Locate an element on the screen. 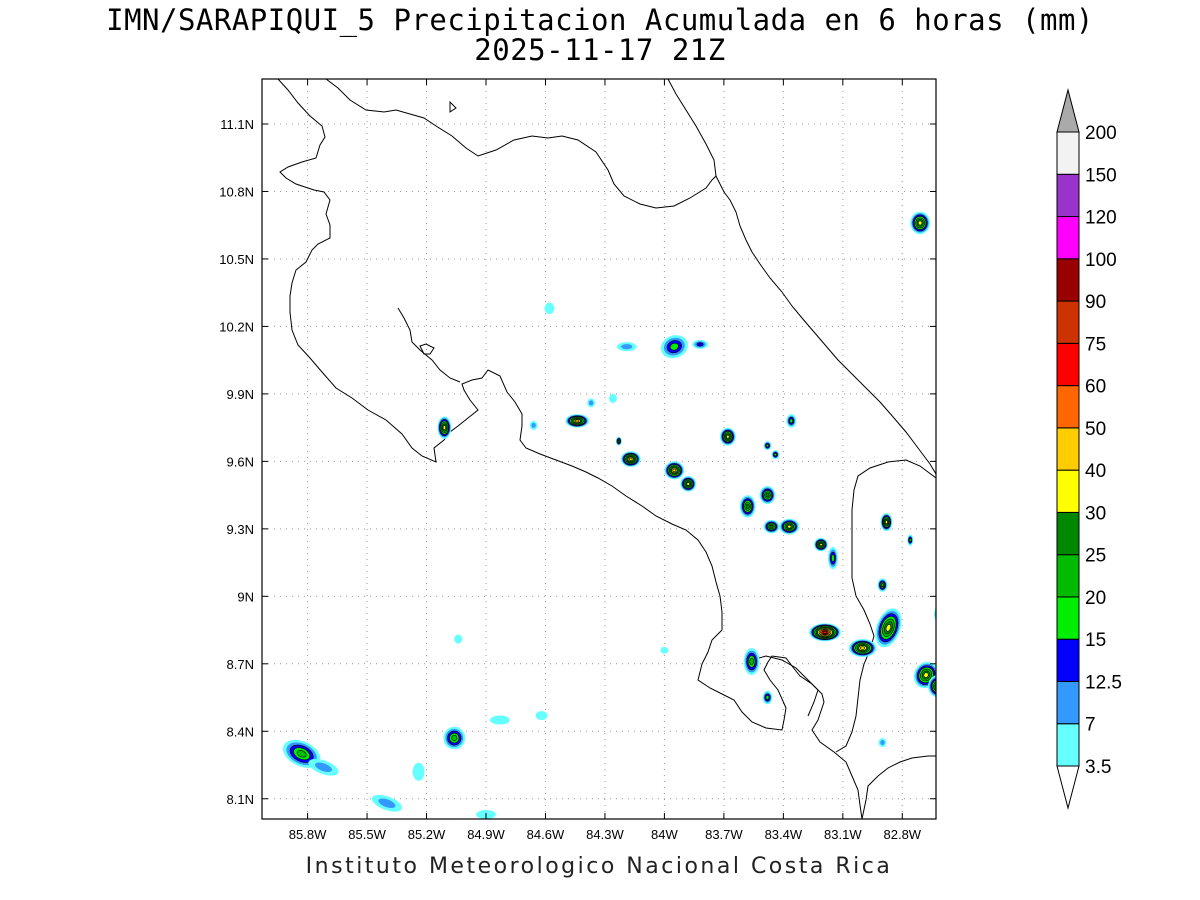 The height and width of the screenshot is (900, 1200). y-tick-label: 8.1N is located at coordinates (240, 799).